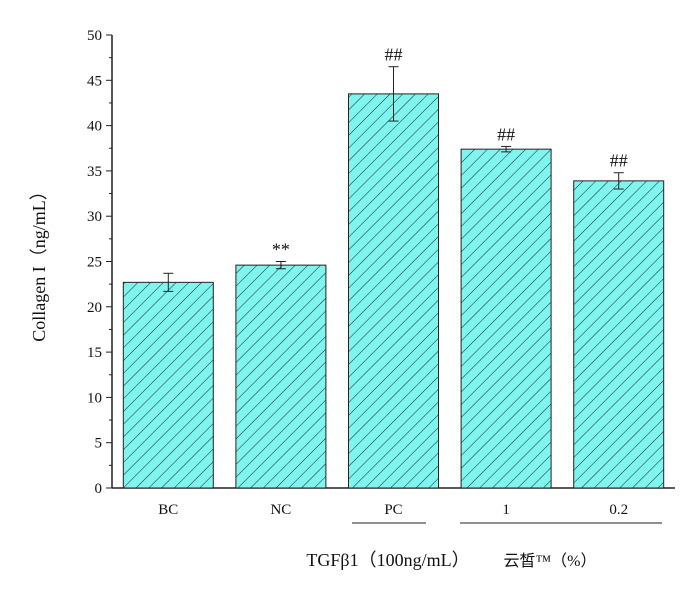  What do you see at coordinates (393, 510) in the screenshot?
I see `x-tick-label: PC` at bounding box center [393, 510].